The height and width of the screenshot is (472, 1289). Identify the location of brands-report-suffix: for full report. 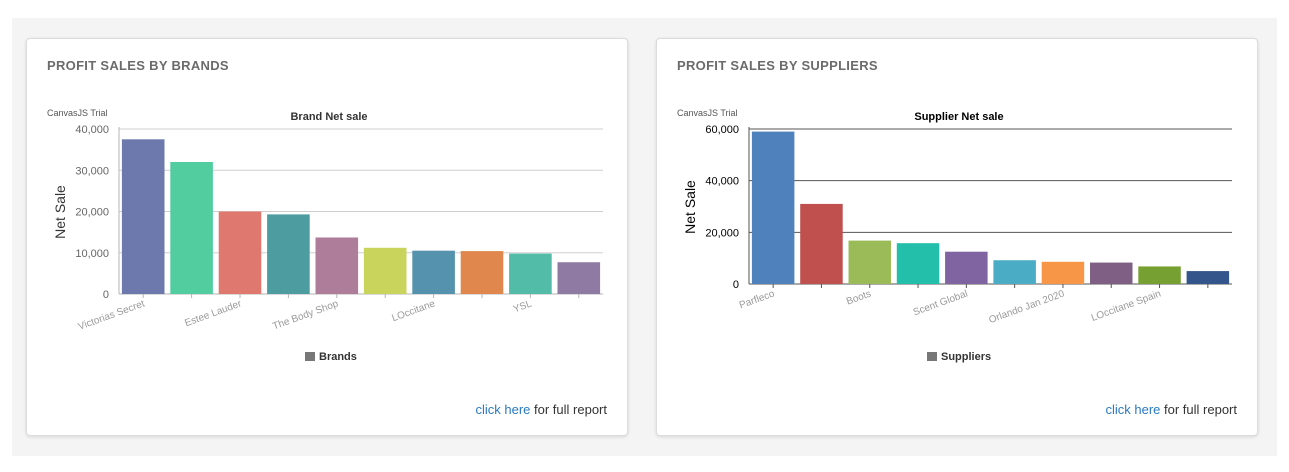
(568, 409).